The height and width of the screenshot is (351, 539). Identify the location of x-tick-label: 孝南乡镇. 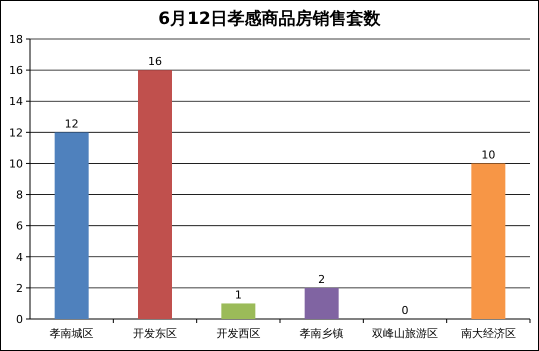
(322, 333).